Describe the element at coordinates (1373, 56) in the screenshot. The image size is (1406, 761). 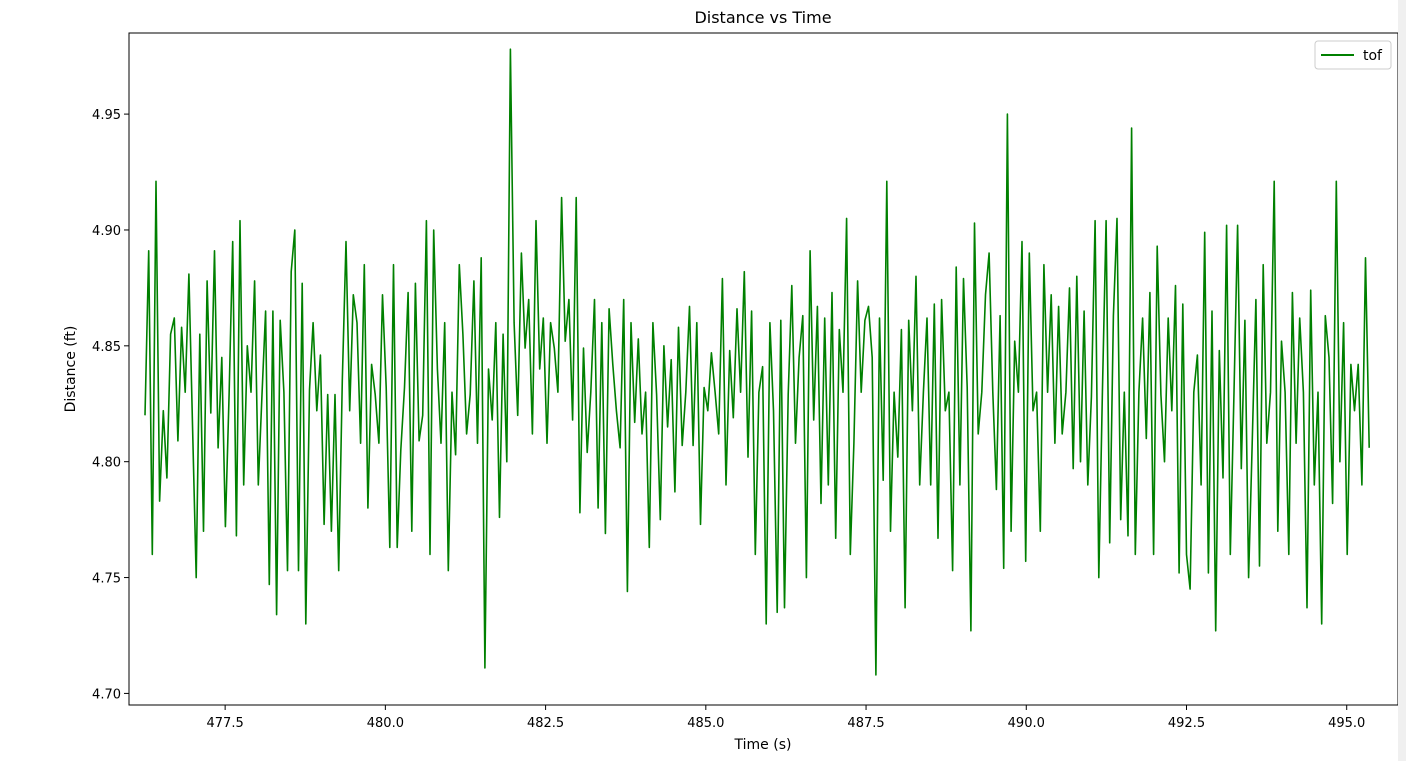
I see `legend-label: tof` at that location.